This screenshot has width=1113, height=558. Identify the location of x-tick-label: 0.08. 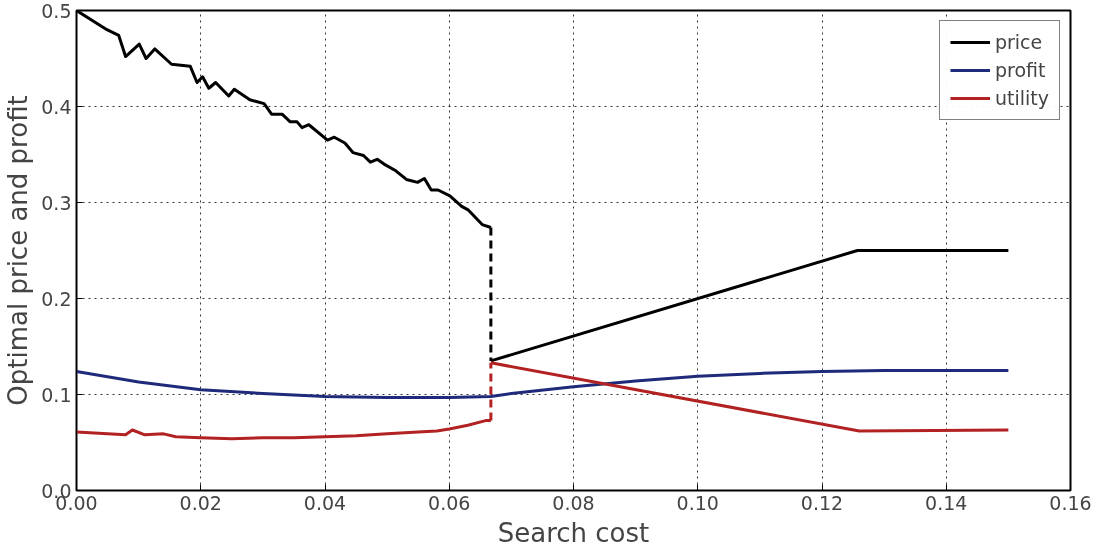
(573, 502).